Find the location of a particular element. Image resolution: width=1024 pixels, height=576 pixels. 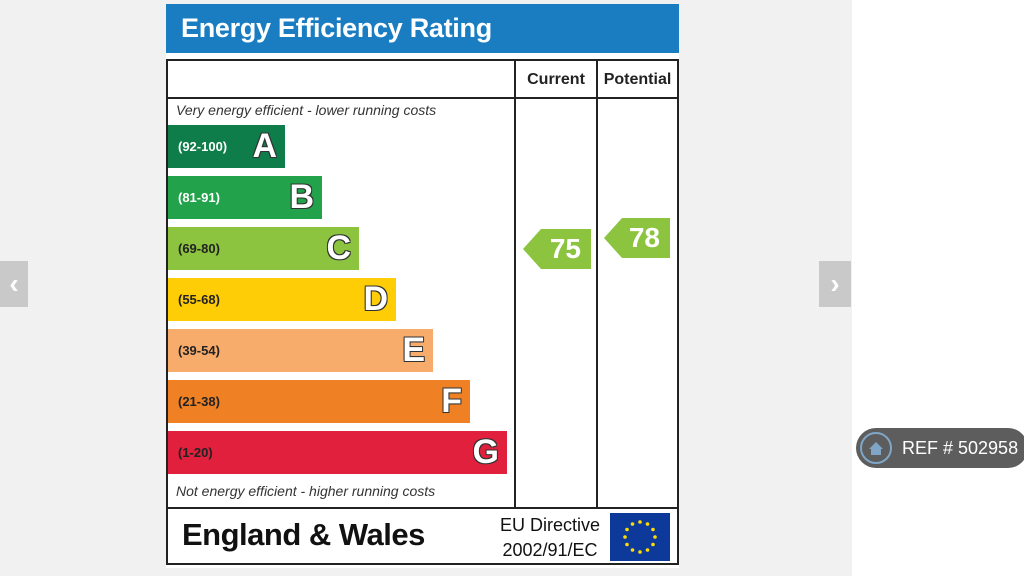

directive-line-1: EU Directive is located at coordinates (550, 525).